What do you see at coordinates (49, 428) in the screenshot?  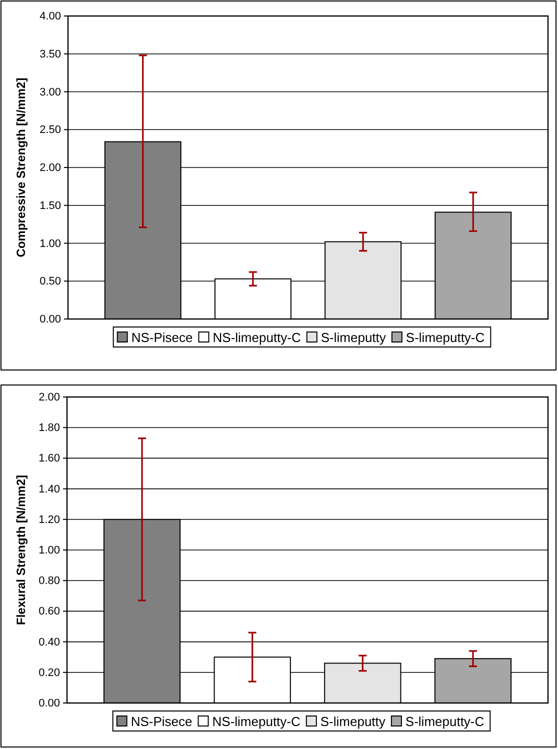 I see `y-tick-label: 1.80` at bounding box center [49, 428].